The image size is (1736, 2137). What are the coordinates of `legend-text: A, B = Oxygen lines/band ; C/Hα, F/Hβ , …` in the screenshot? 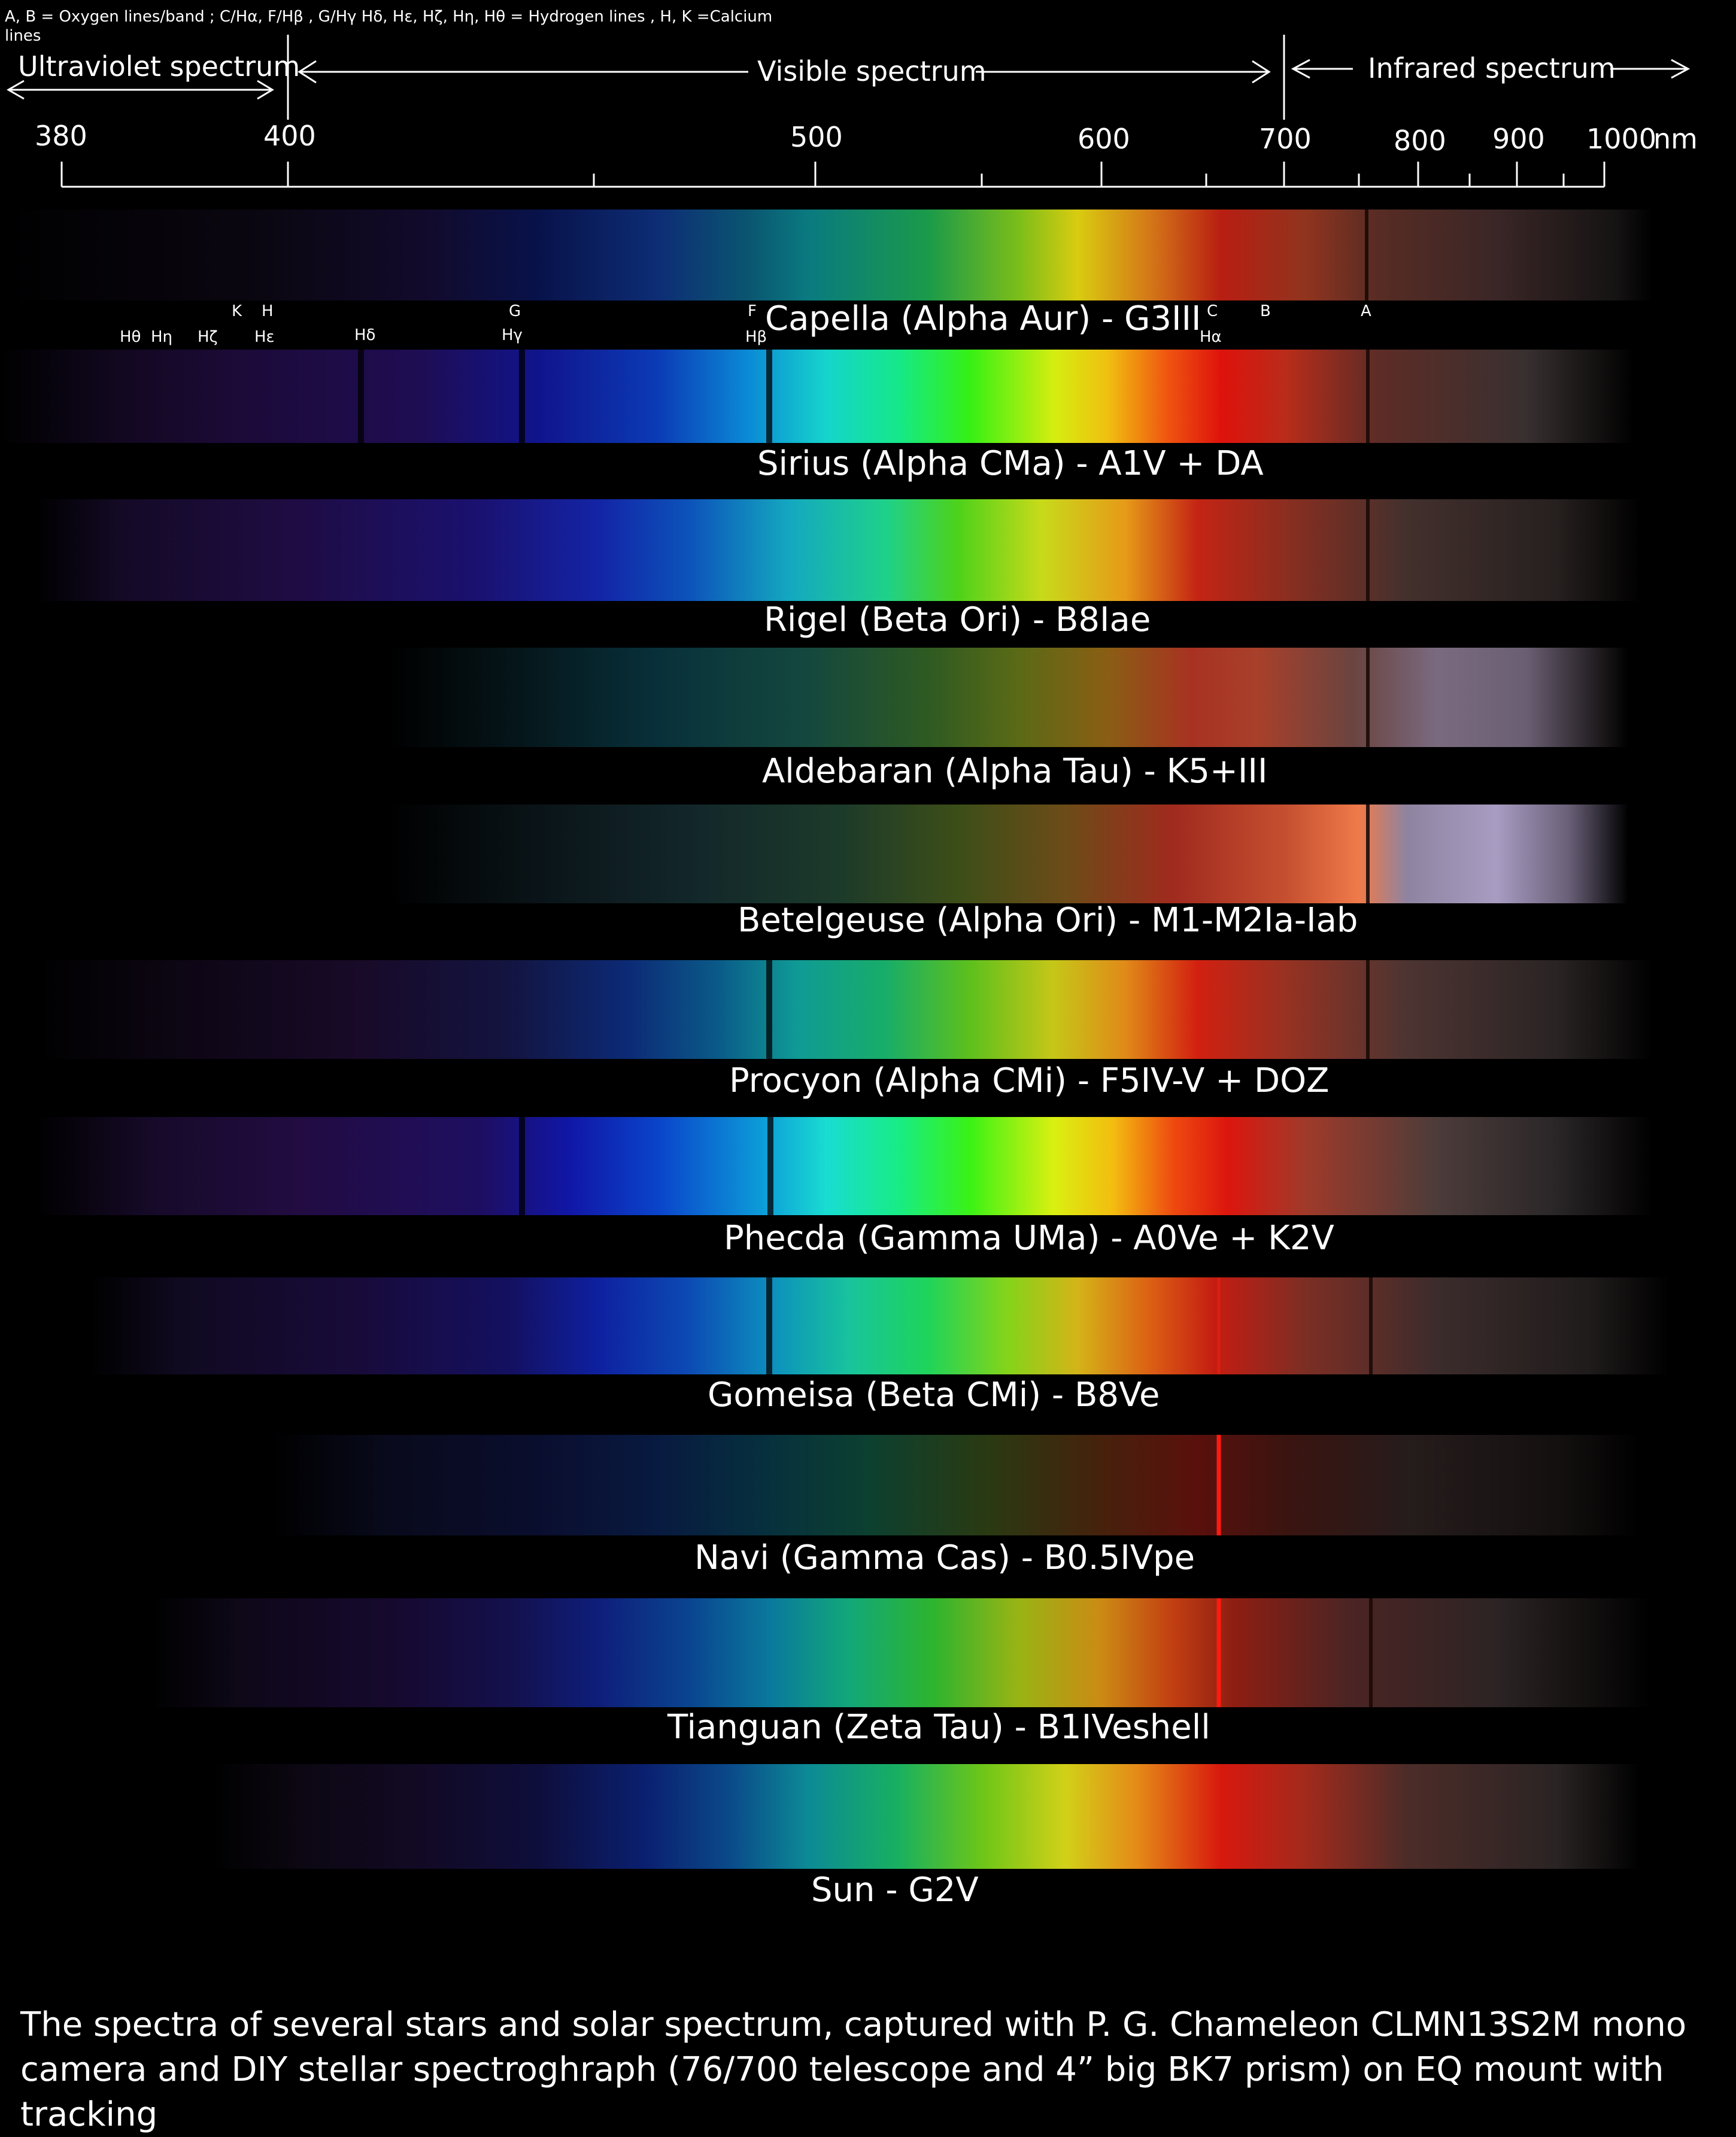 It's located at (389, 26).